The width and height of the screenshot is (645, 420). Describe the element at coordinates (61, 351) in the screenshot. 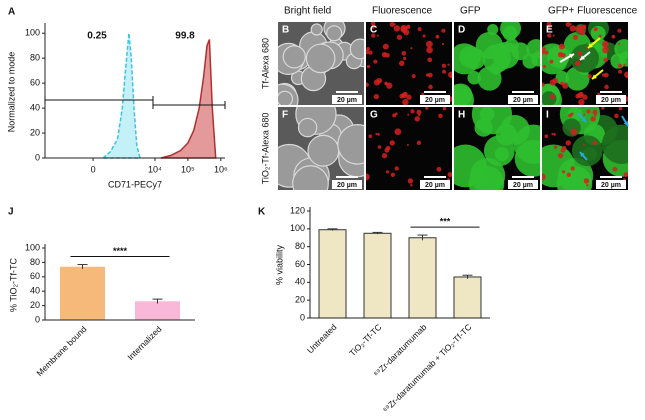

I see `x-tick-label: Membrane bound` at that location.